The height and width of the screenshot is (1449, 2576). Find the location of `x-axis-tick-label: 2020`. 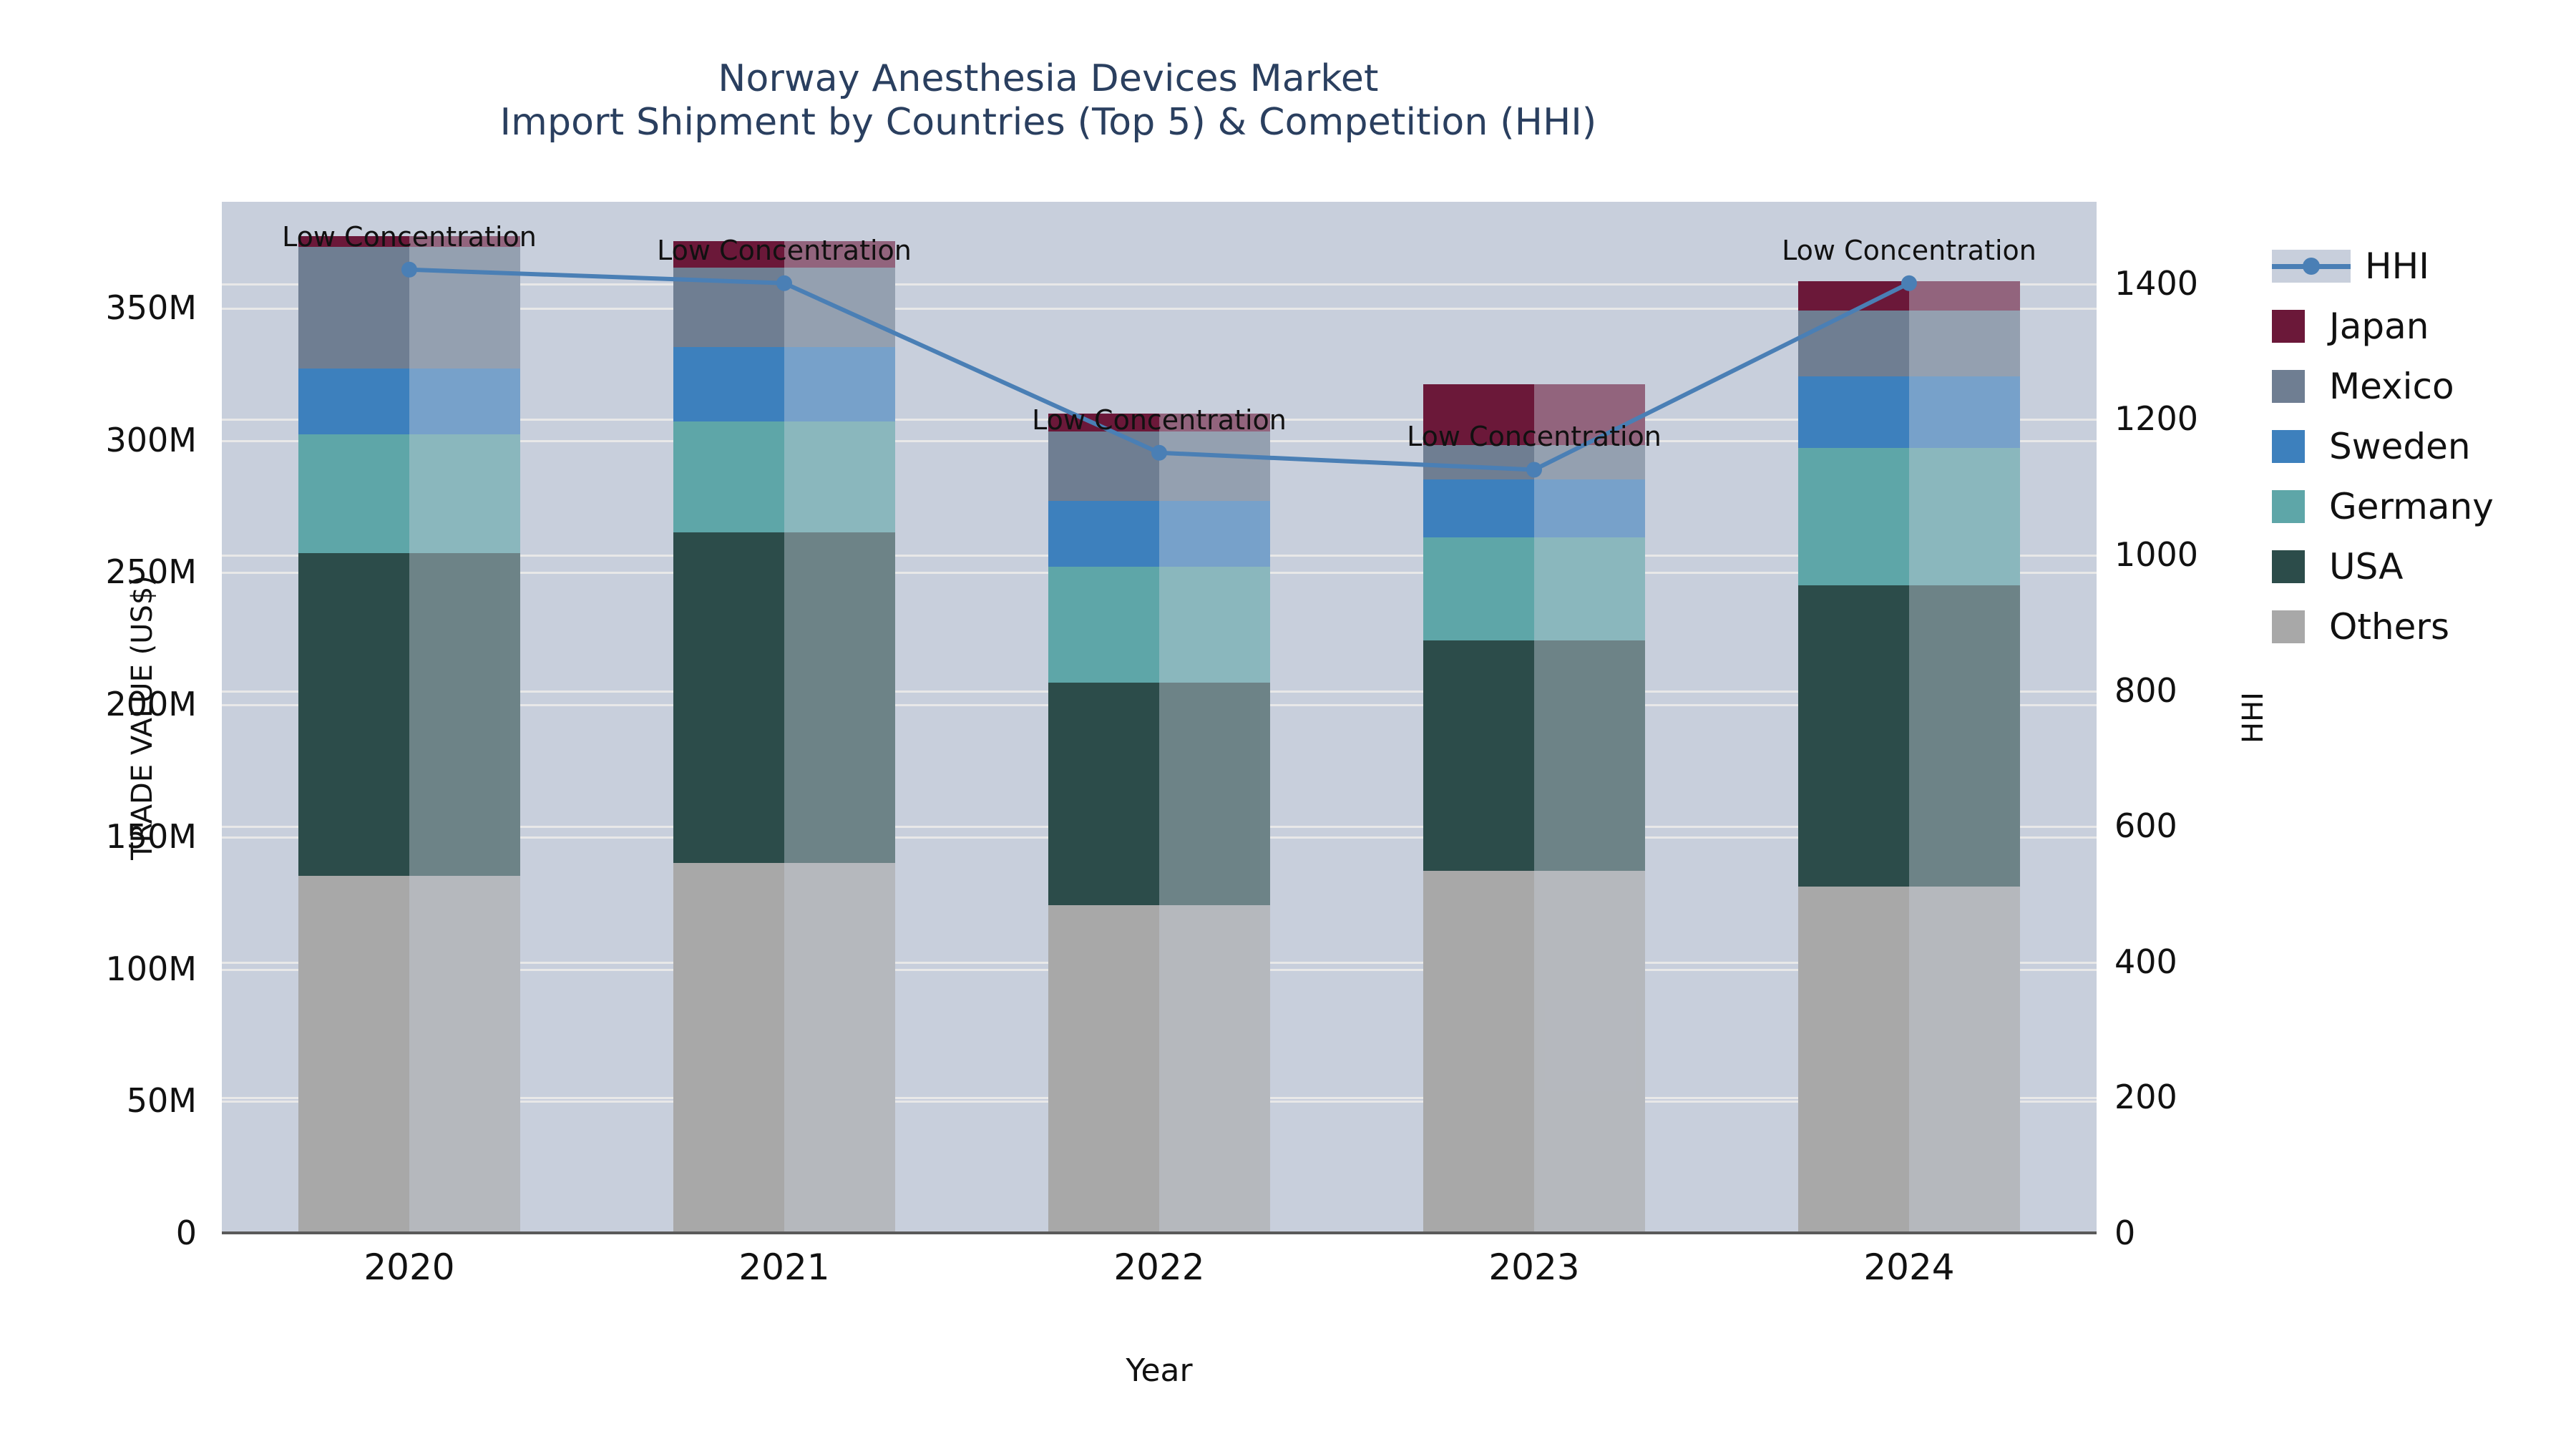

x-axis-tick-label: 2020 is located at coordinates (409, 1267).